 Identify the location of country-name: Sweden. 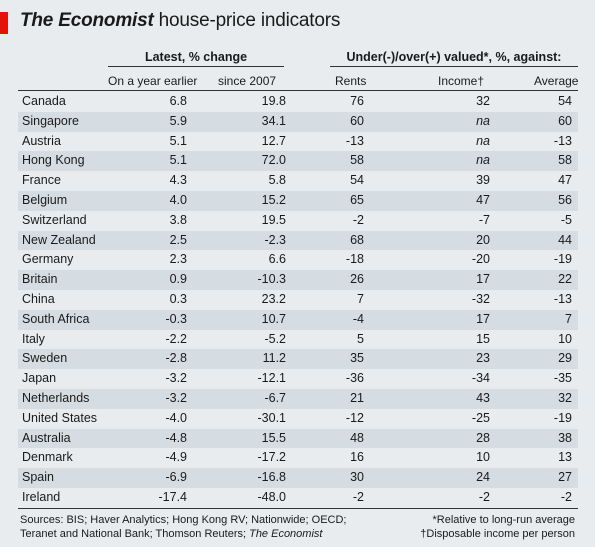
(45, 358).